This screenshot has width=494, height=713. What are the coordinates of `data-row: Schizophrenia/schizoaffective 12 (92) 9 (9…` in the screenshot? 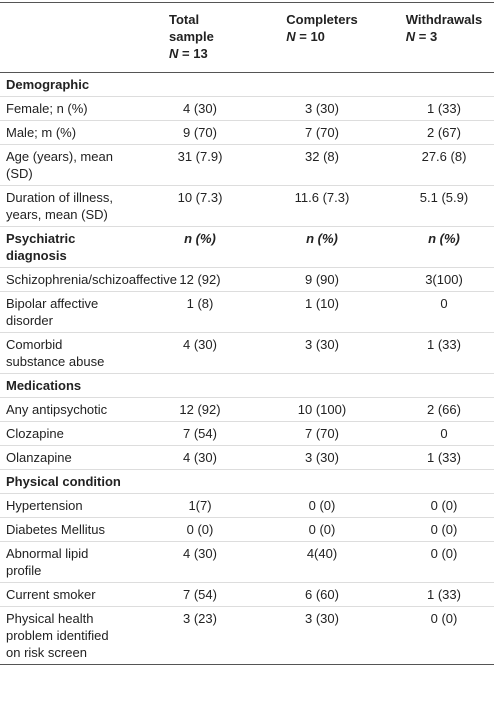 It's located at (247, 280).